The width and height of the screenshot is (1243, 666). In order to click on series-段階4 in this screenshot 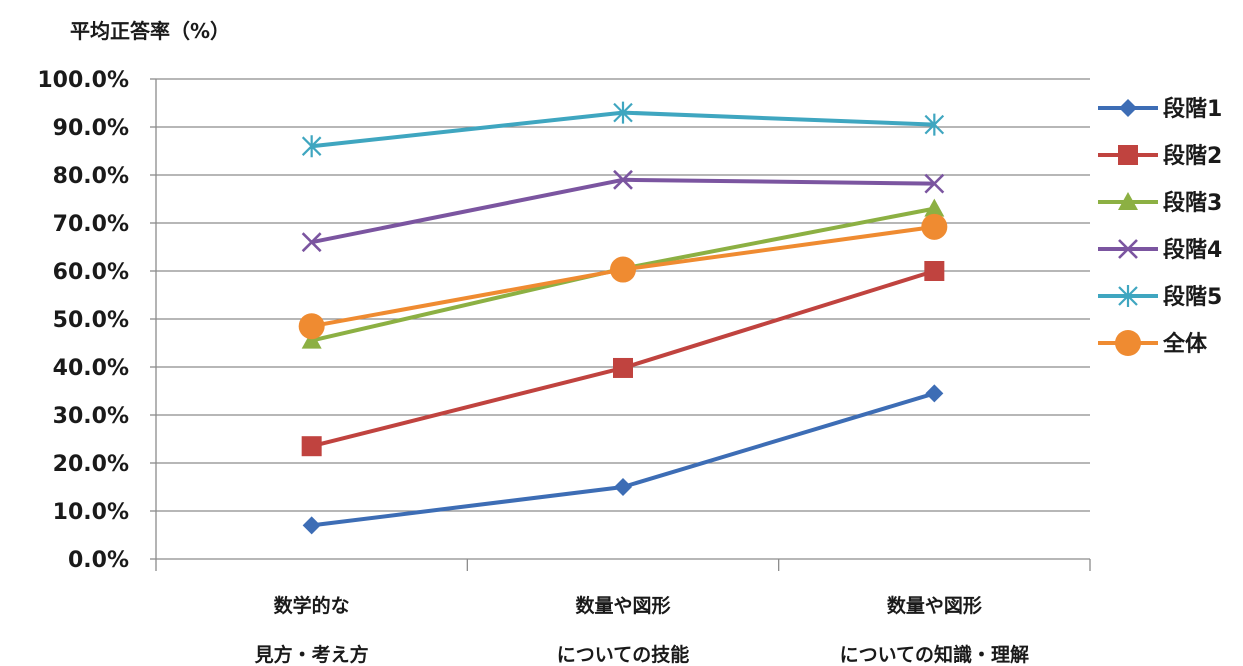, I will do `click(623, 211)`.